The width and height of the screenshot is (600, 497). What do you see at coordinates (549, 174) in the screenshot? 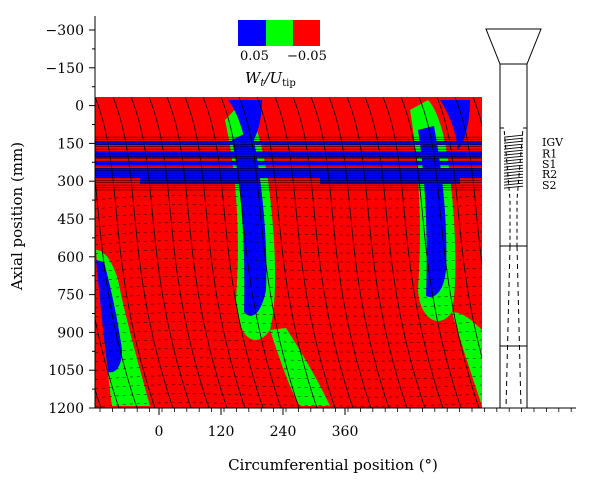
I see `blade-row-label: R2` at bounding box center [549, 174].